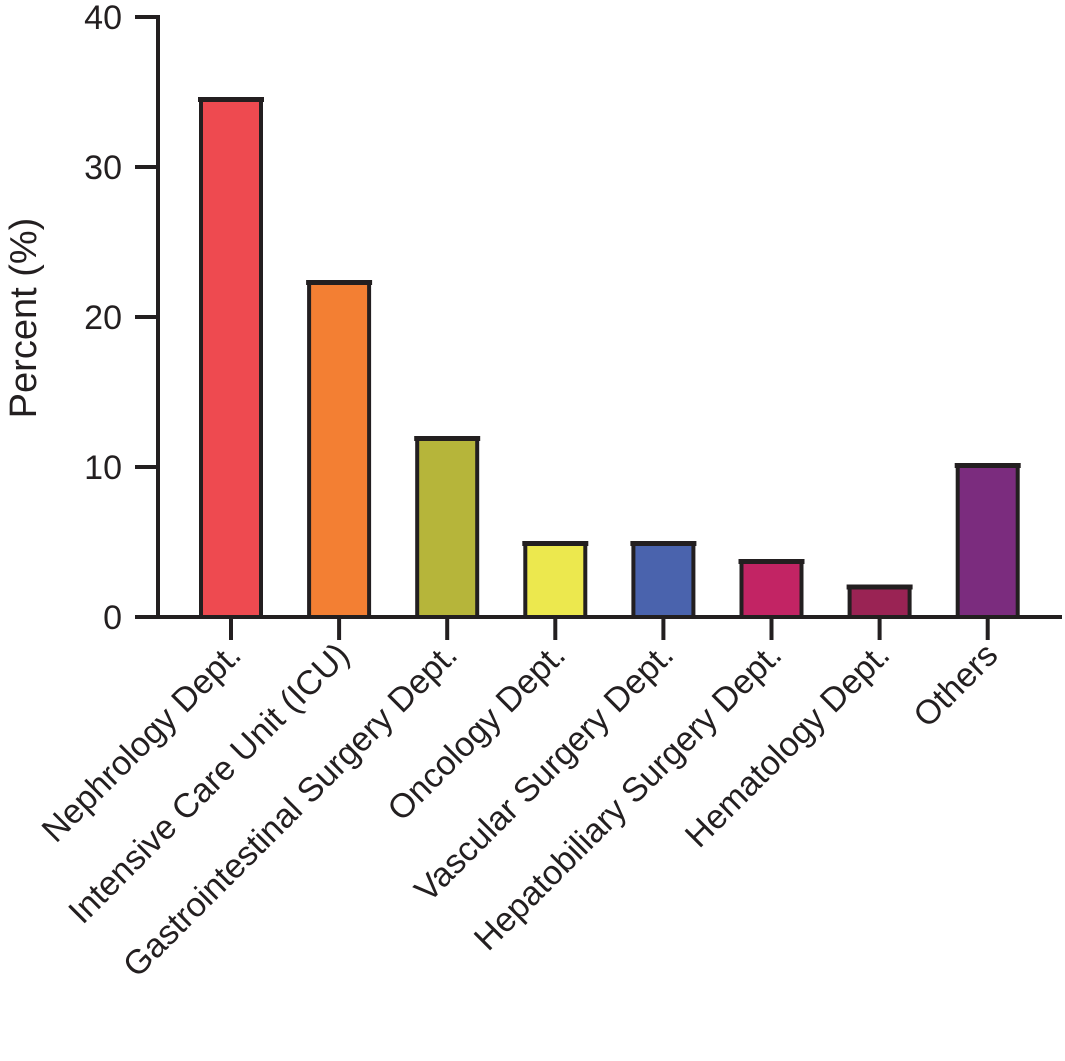  Describe the element at coordinates (103, 468) in the screenshot. I see `y-tick-label: 10` at that location.